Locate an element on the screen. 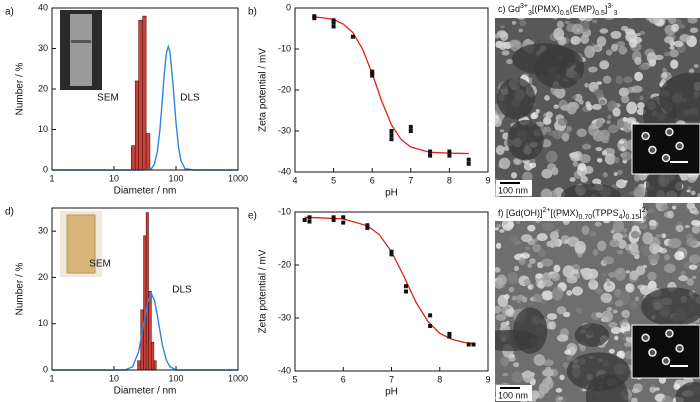  x-tick-label: 9 is located at coordinates (487, 180).